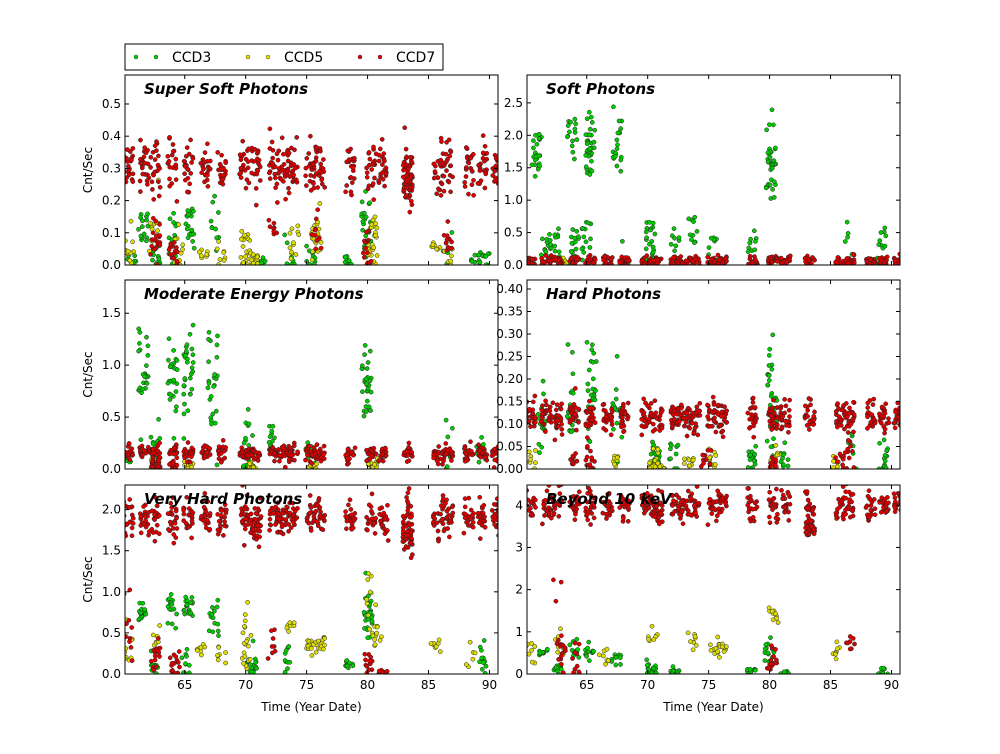 This screenshot has width=1000, height=754. Describe the element at coordinates (88, 170) in the screenshot. I see `y-axis-label: Cnt/Sec` at that location.